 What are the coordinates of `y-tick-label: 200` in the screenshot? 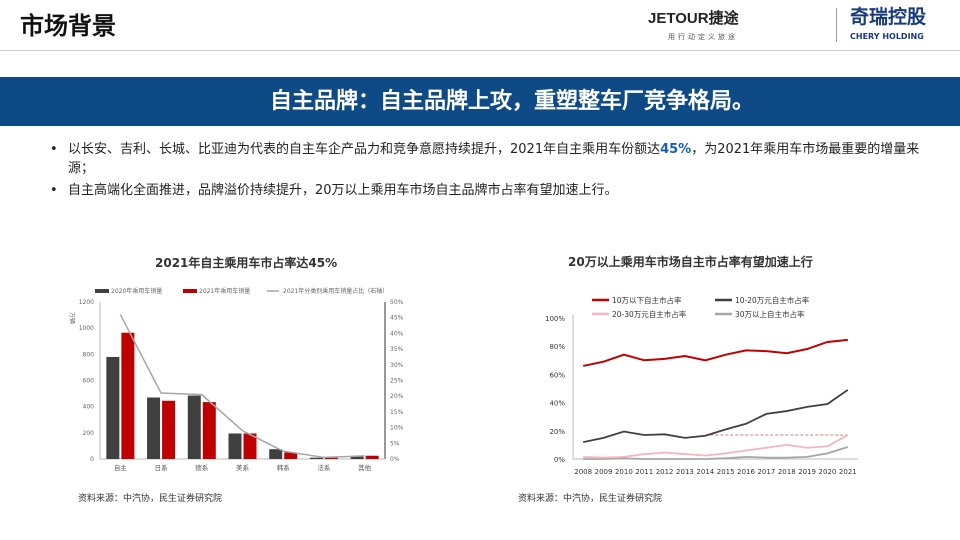 It's located at (89, 433).